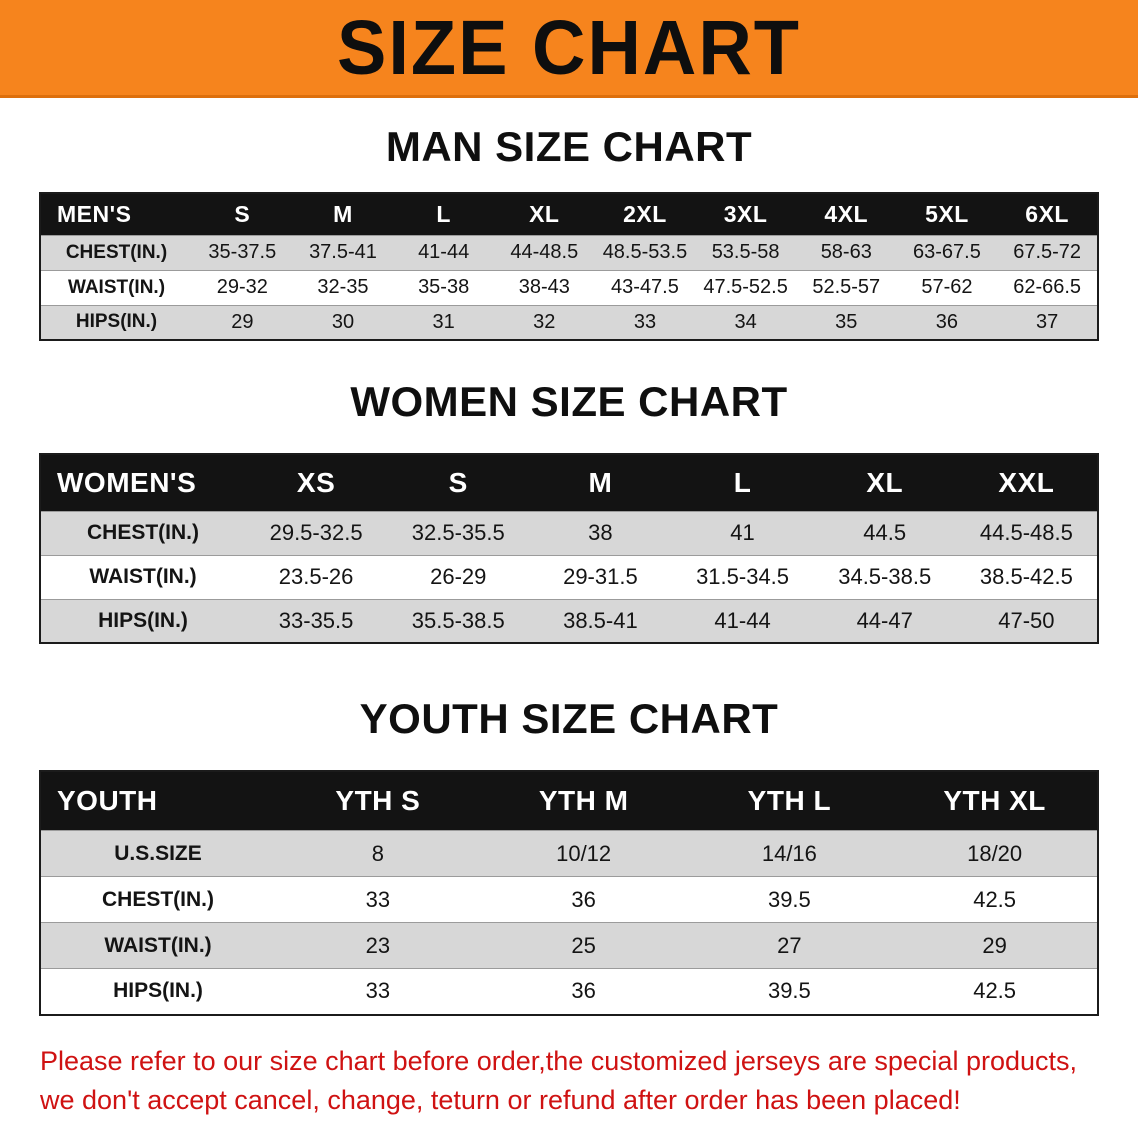 The height and width of the screenshot is (1132, 1138). I want to click on youth-section-heading: YOUTH SIZE CHART, so click(569, 719).